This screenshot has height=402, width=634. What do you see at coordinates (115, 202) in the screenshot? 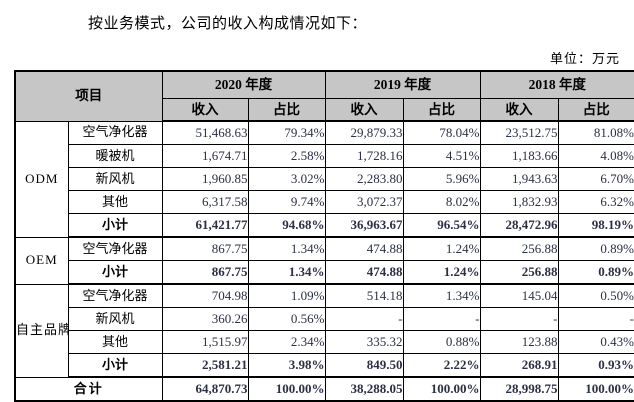
I see `row-item-label: 其他` at bounding box center [115, 202].